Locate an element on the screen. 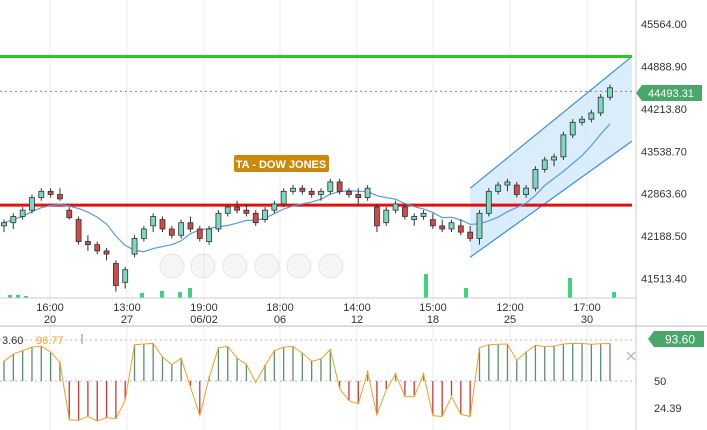 The width and height of the screenshot is (707, 430). close-indicator-button is located at coordinates (631, 356).